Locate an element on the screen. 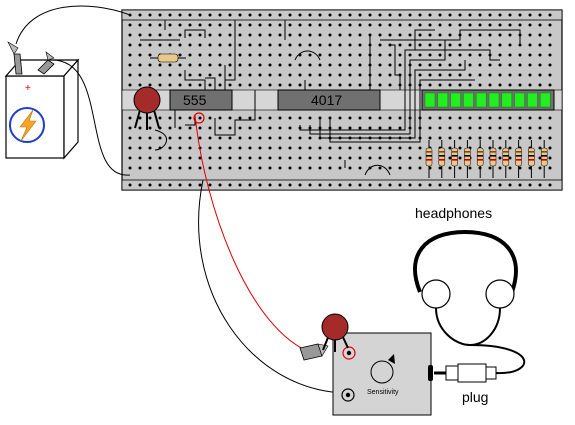 Image resolution: width=575 pixels, height=425 pixels. top-resistor is located at coordinates (168, 58).